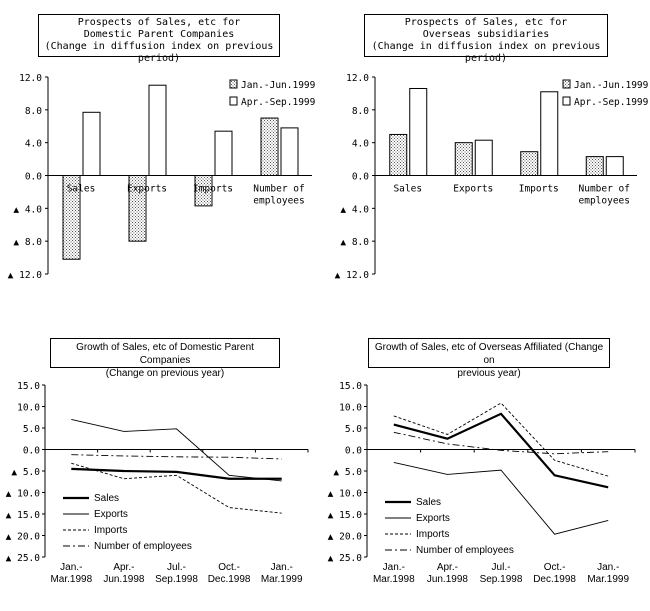 Image resolution: width=650 pixels, height=611 pixels. Describe the element at coordinates (486, 22) in the screenshot. I see `chart2-title-line1: Prospects of Sales, etc for` at that location.